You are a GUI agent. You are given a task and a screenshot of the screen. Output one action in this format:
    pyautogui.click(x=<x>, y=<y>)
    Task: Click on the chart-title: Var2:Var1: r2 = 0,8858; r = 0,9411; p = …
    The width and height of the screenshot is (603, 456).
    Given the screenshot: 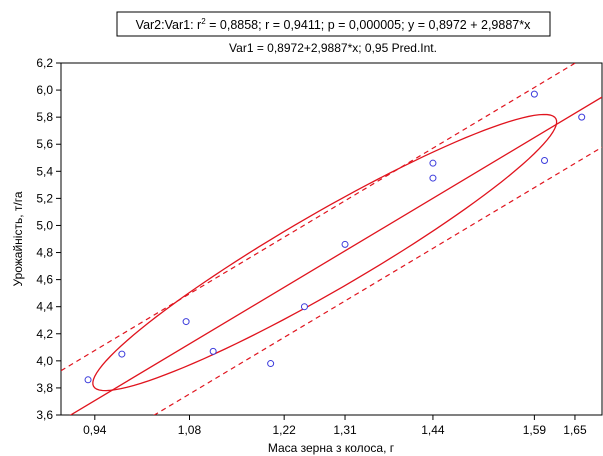 What is the action you would take?
    pyautogui.click(x=333, y=24)
    